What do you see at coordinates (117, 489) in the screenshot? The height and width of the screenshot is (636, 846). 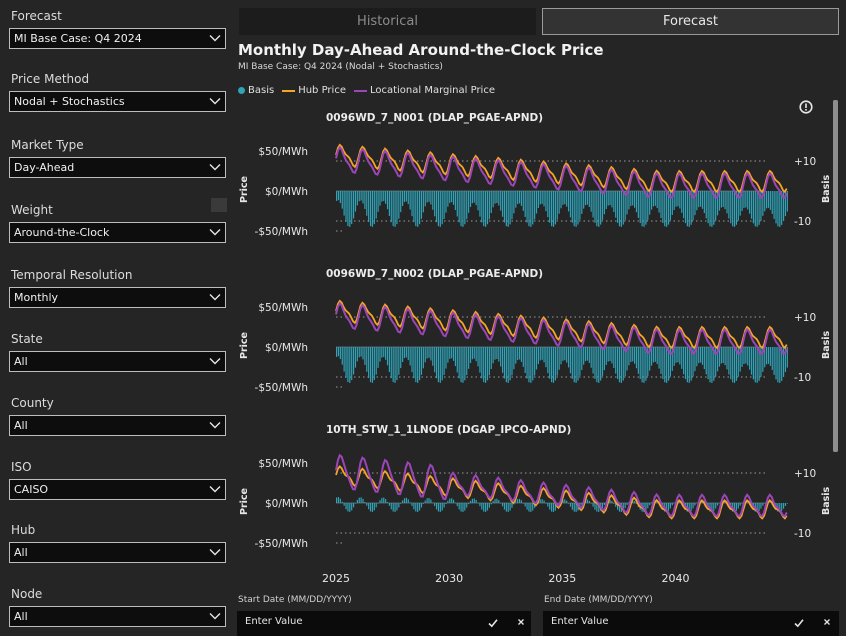 I see `filter-dropdown: CAISO` at bounding box center [117, 489].